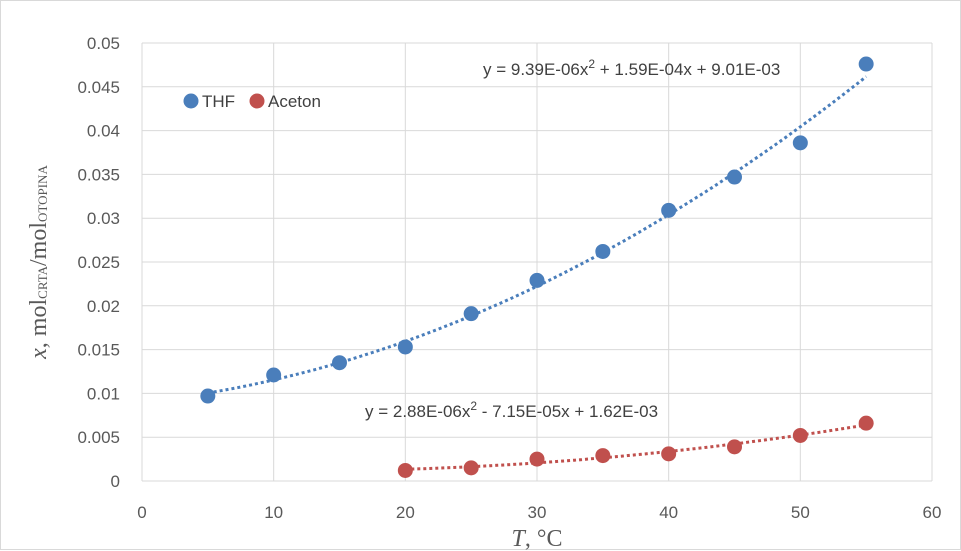  I want to click on y-axis-title-sub2: OTOPINA, so click(42, 193).